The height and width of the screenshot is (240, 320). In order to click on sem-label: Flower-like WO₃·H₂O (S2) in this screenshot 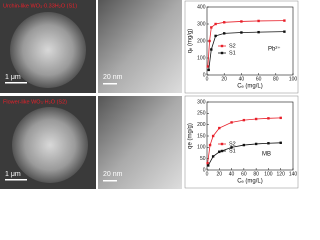, I will do `click(35, 102)`.